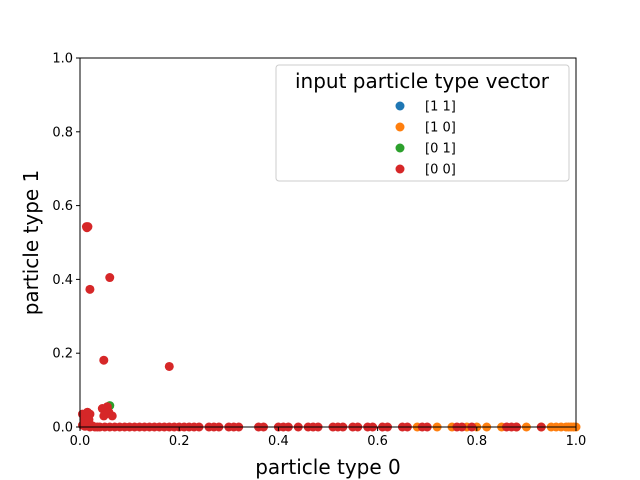  What do you see at coordinates (62, 428) in the screenshot?
I see `y-tick-label: 0.0` at bounding box center [62, 428].